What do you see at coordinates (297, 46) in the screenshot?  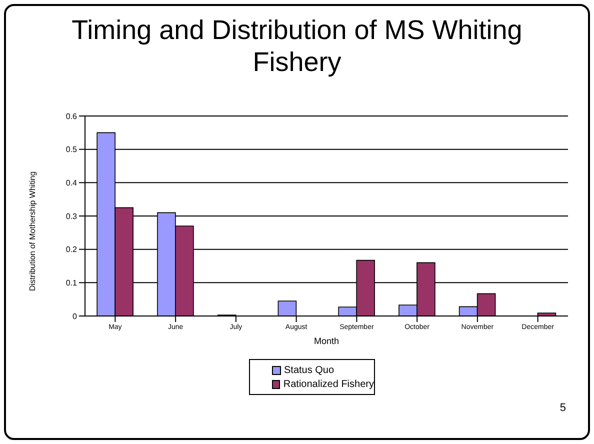 I see `chart-title: Timing and Distribution of MS Whiting Fishery` at bounding box center [297, 46].